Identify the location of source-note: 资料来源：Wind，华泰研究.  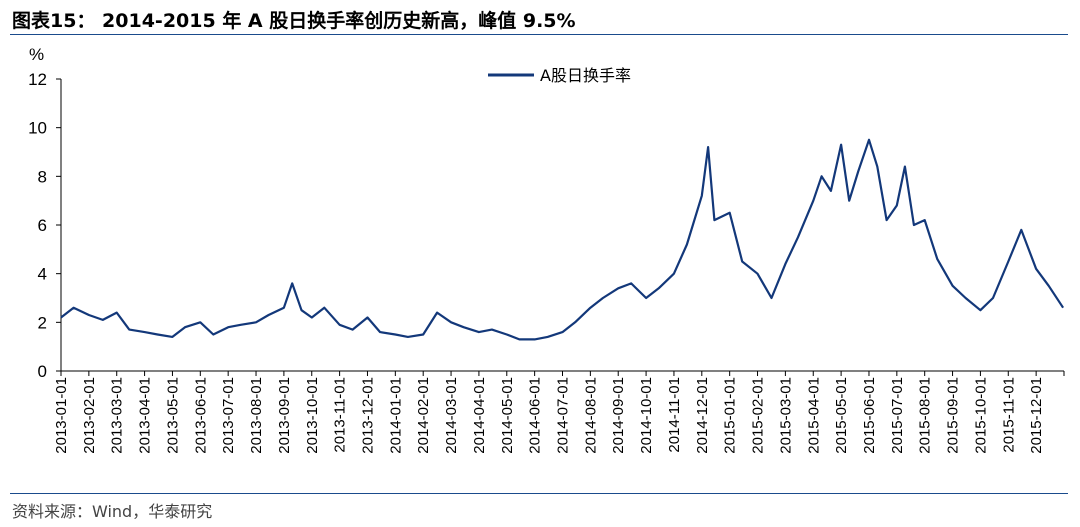
(112, 511).